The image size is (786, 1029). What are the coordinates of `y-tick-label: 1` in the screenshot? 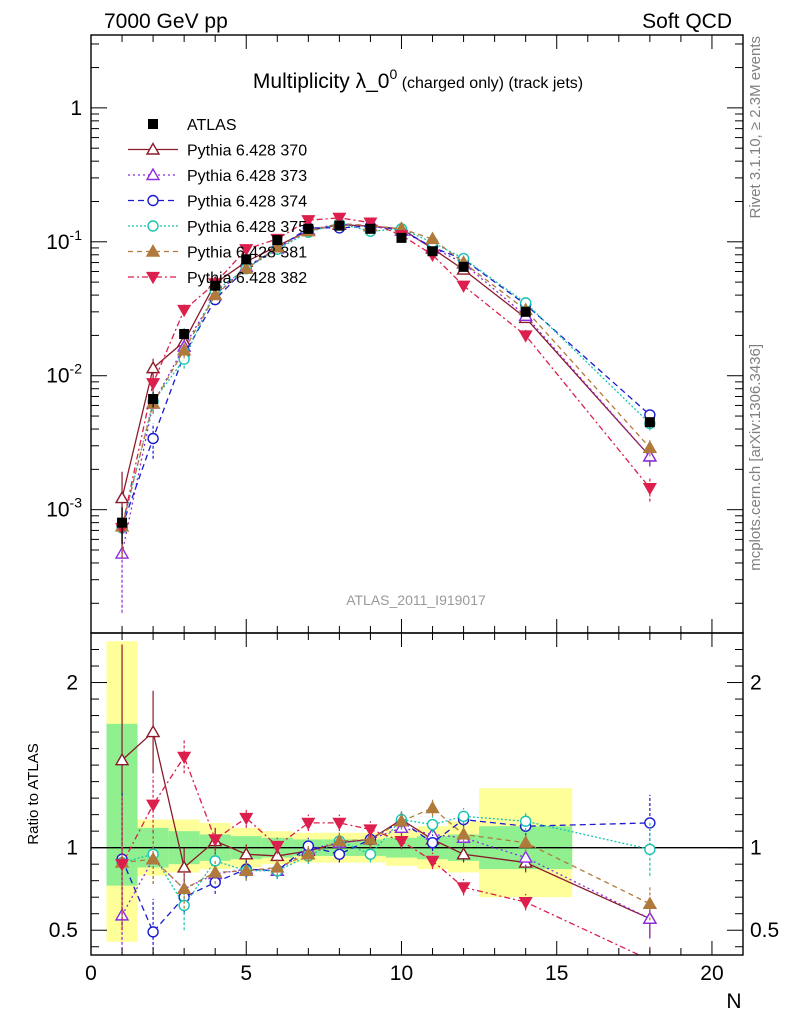 It's located at (76, 108).